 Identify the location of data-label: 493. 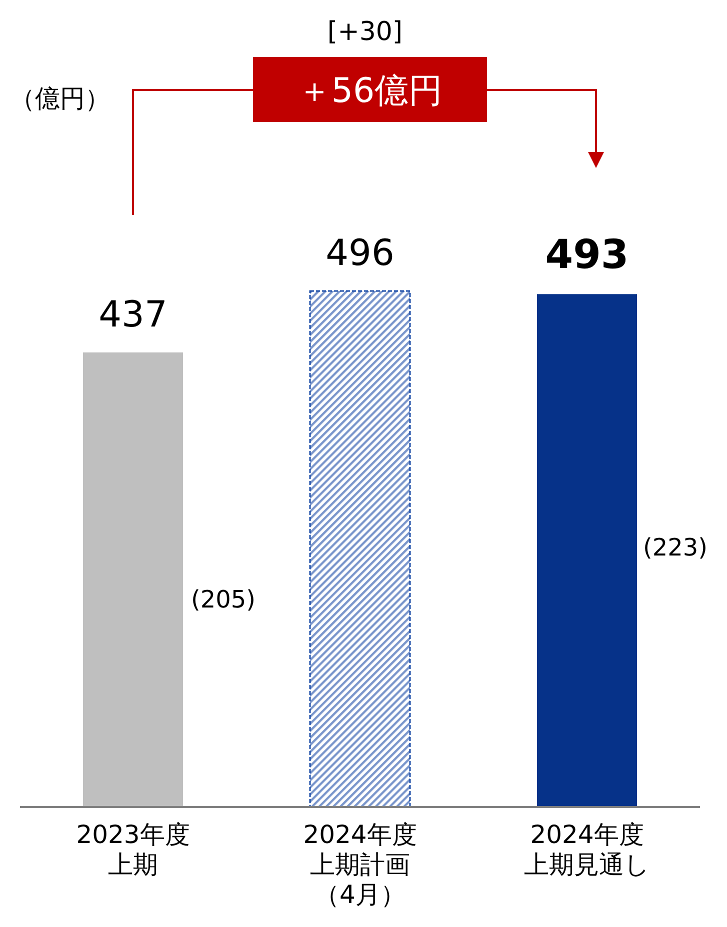
(587, 255).